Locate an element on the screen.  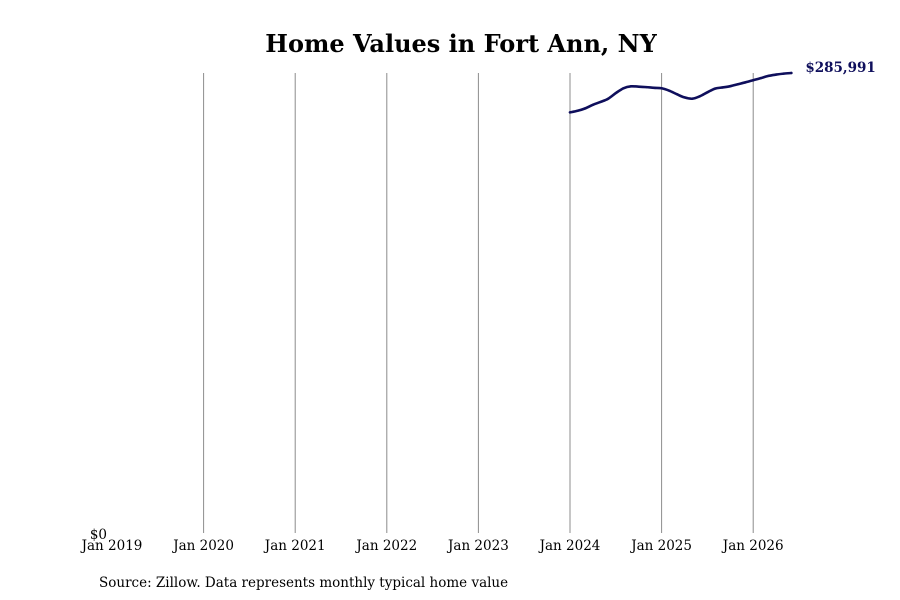
chart-title: Home Values in Fort Ann, NY is located at coordinates (461, 43).